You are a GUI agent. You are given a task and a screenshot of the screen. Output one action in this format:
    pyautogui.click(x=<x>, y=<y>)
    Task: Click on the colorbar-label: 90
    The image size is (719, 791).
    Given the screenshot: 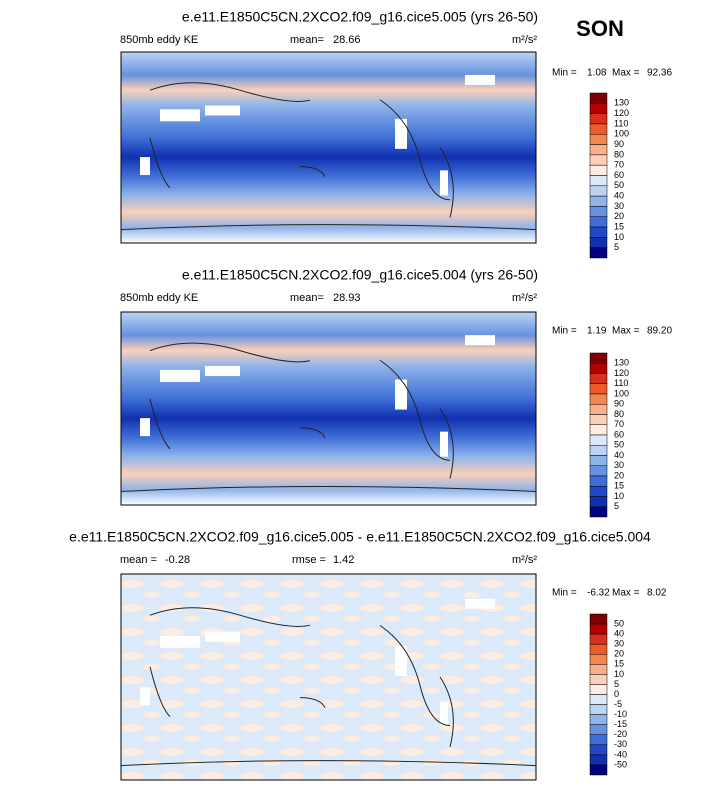 What is the action you would take?
    pyautogui.click(x=619, y=144)
    